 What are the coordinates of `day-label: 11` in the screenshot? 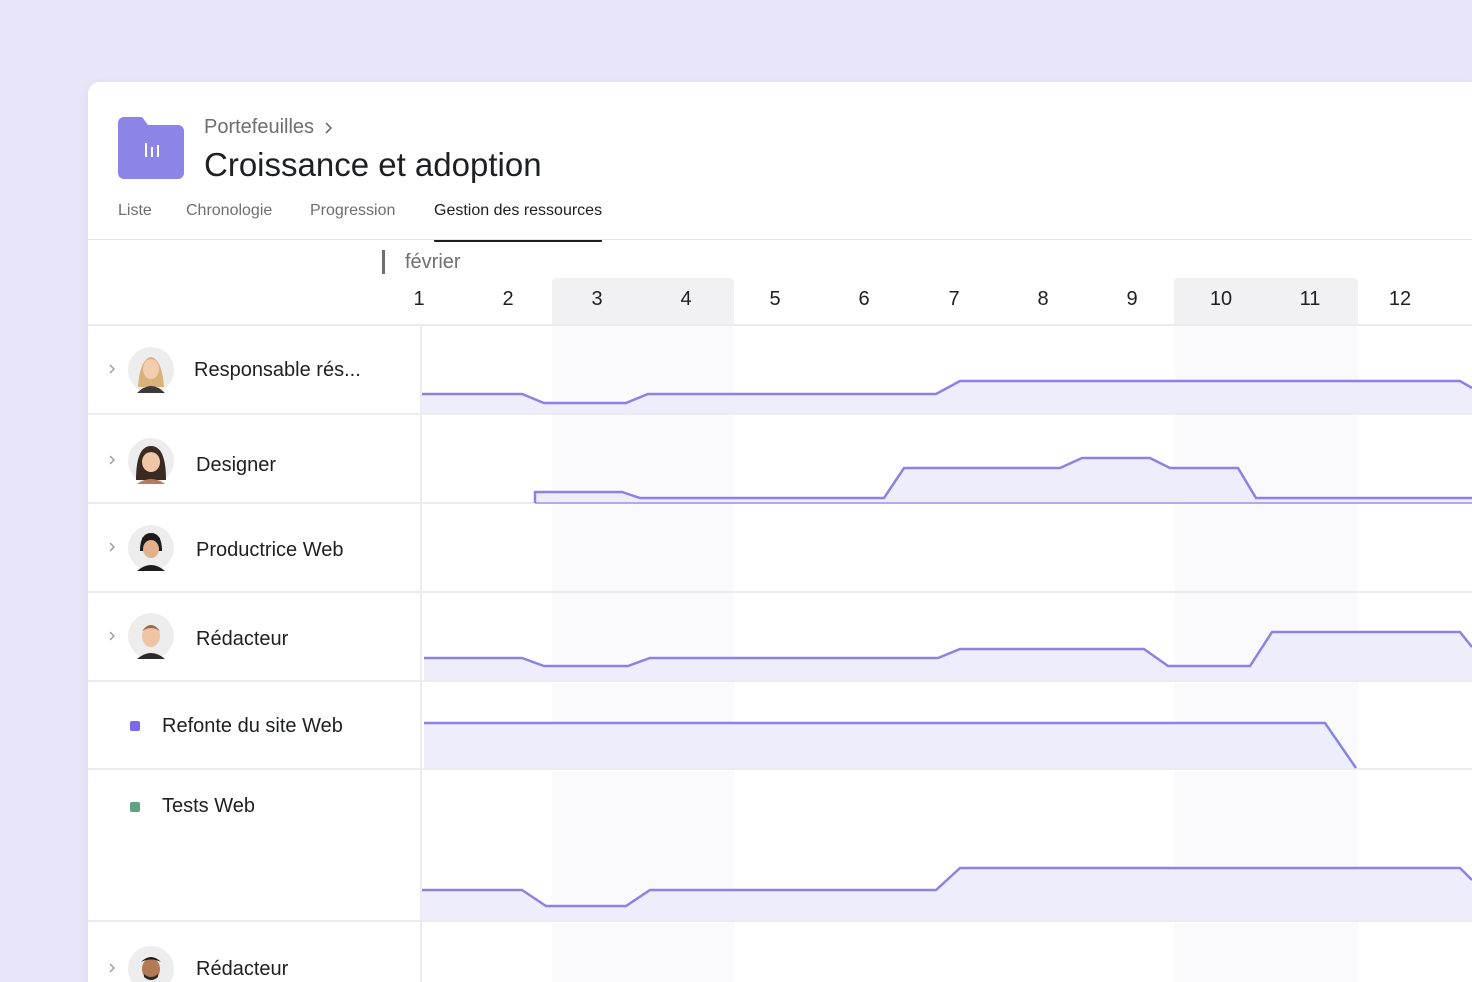 It's located at (1310, 299).